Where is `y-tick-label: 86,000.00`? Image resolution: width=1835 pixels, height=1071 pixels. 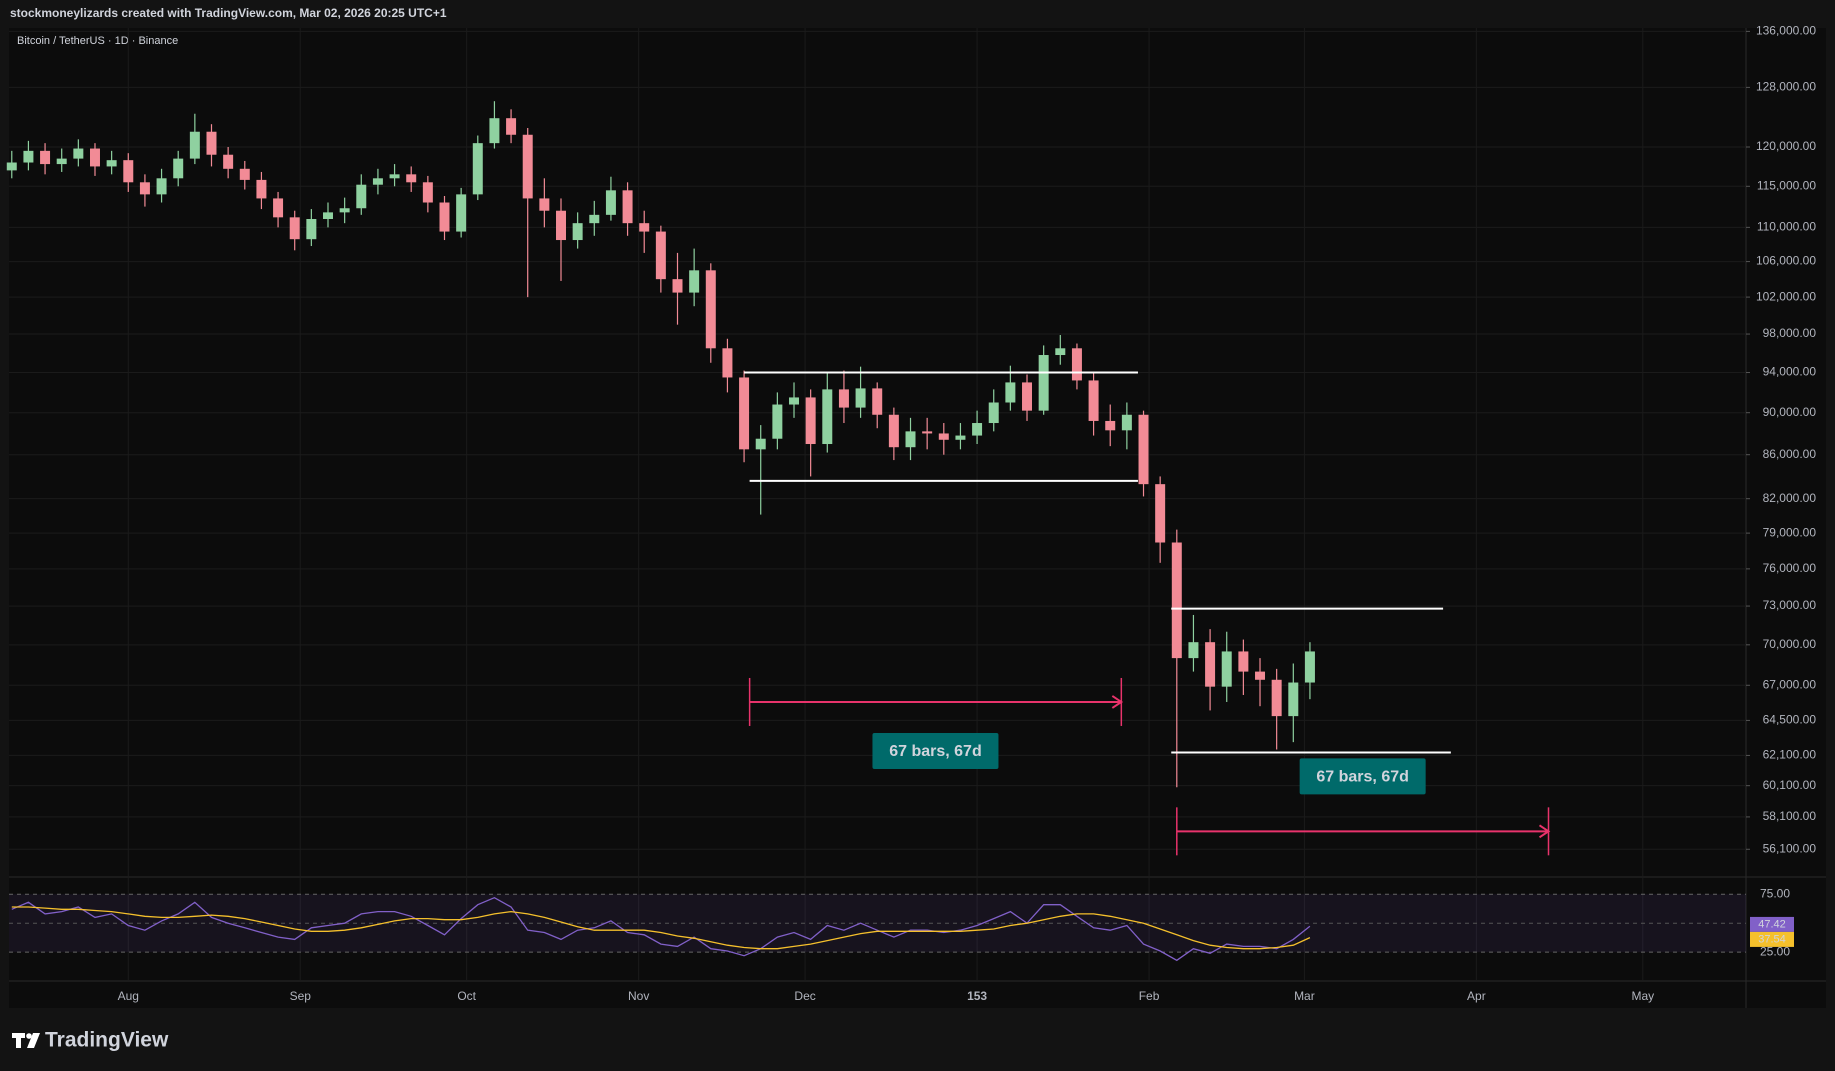
y-tick-label: 86,000.00 is located at coordinates (1790, 454).